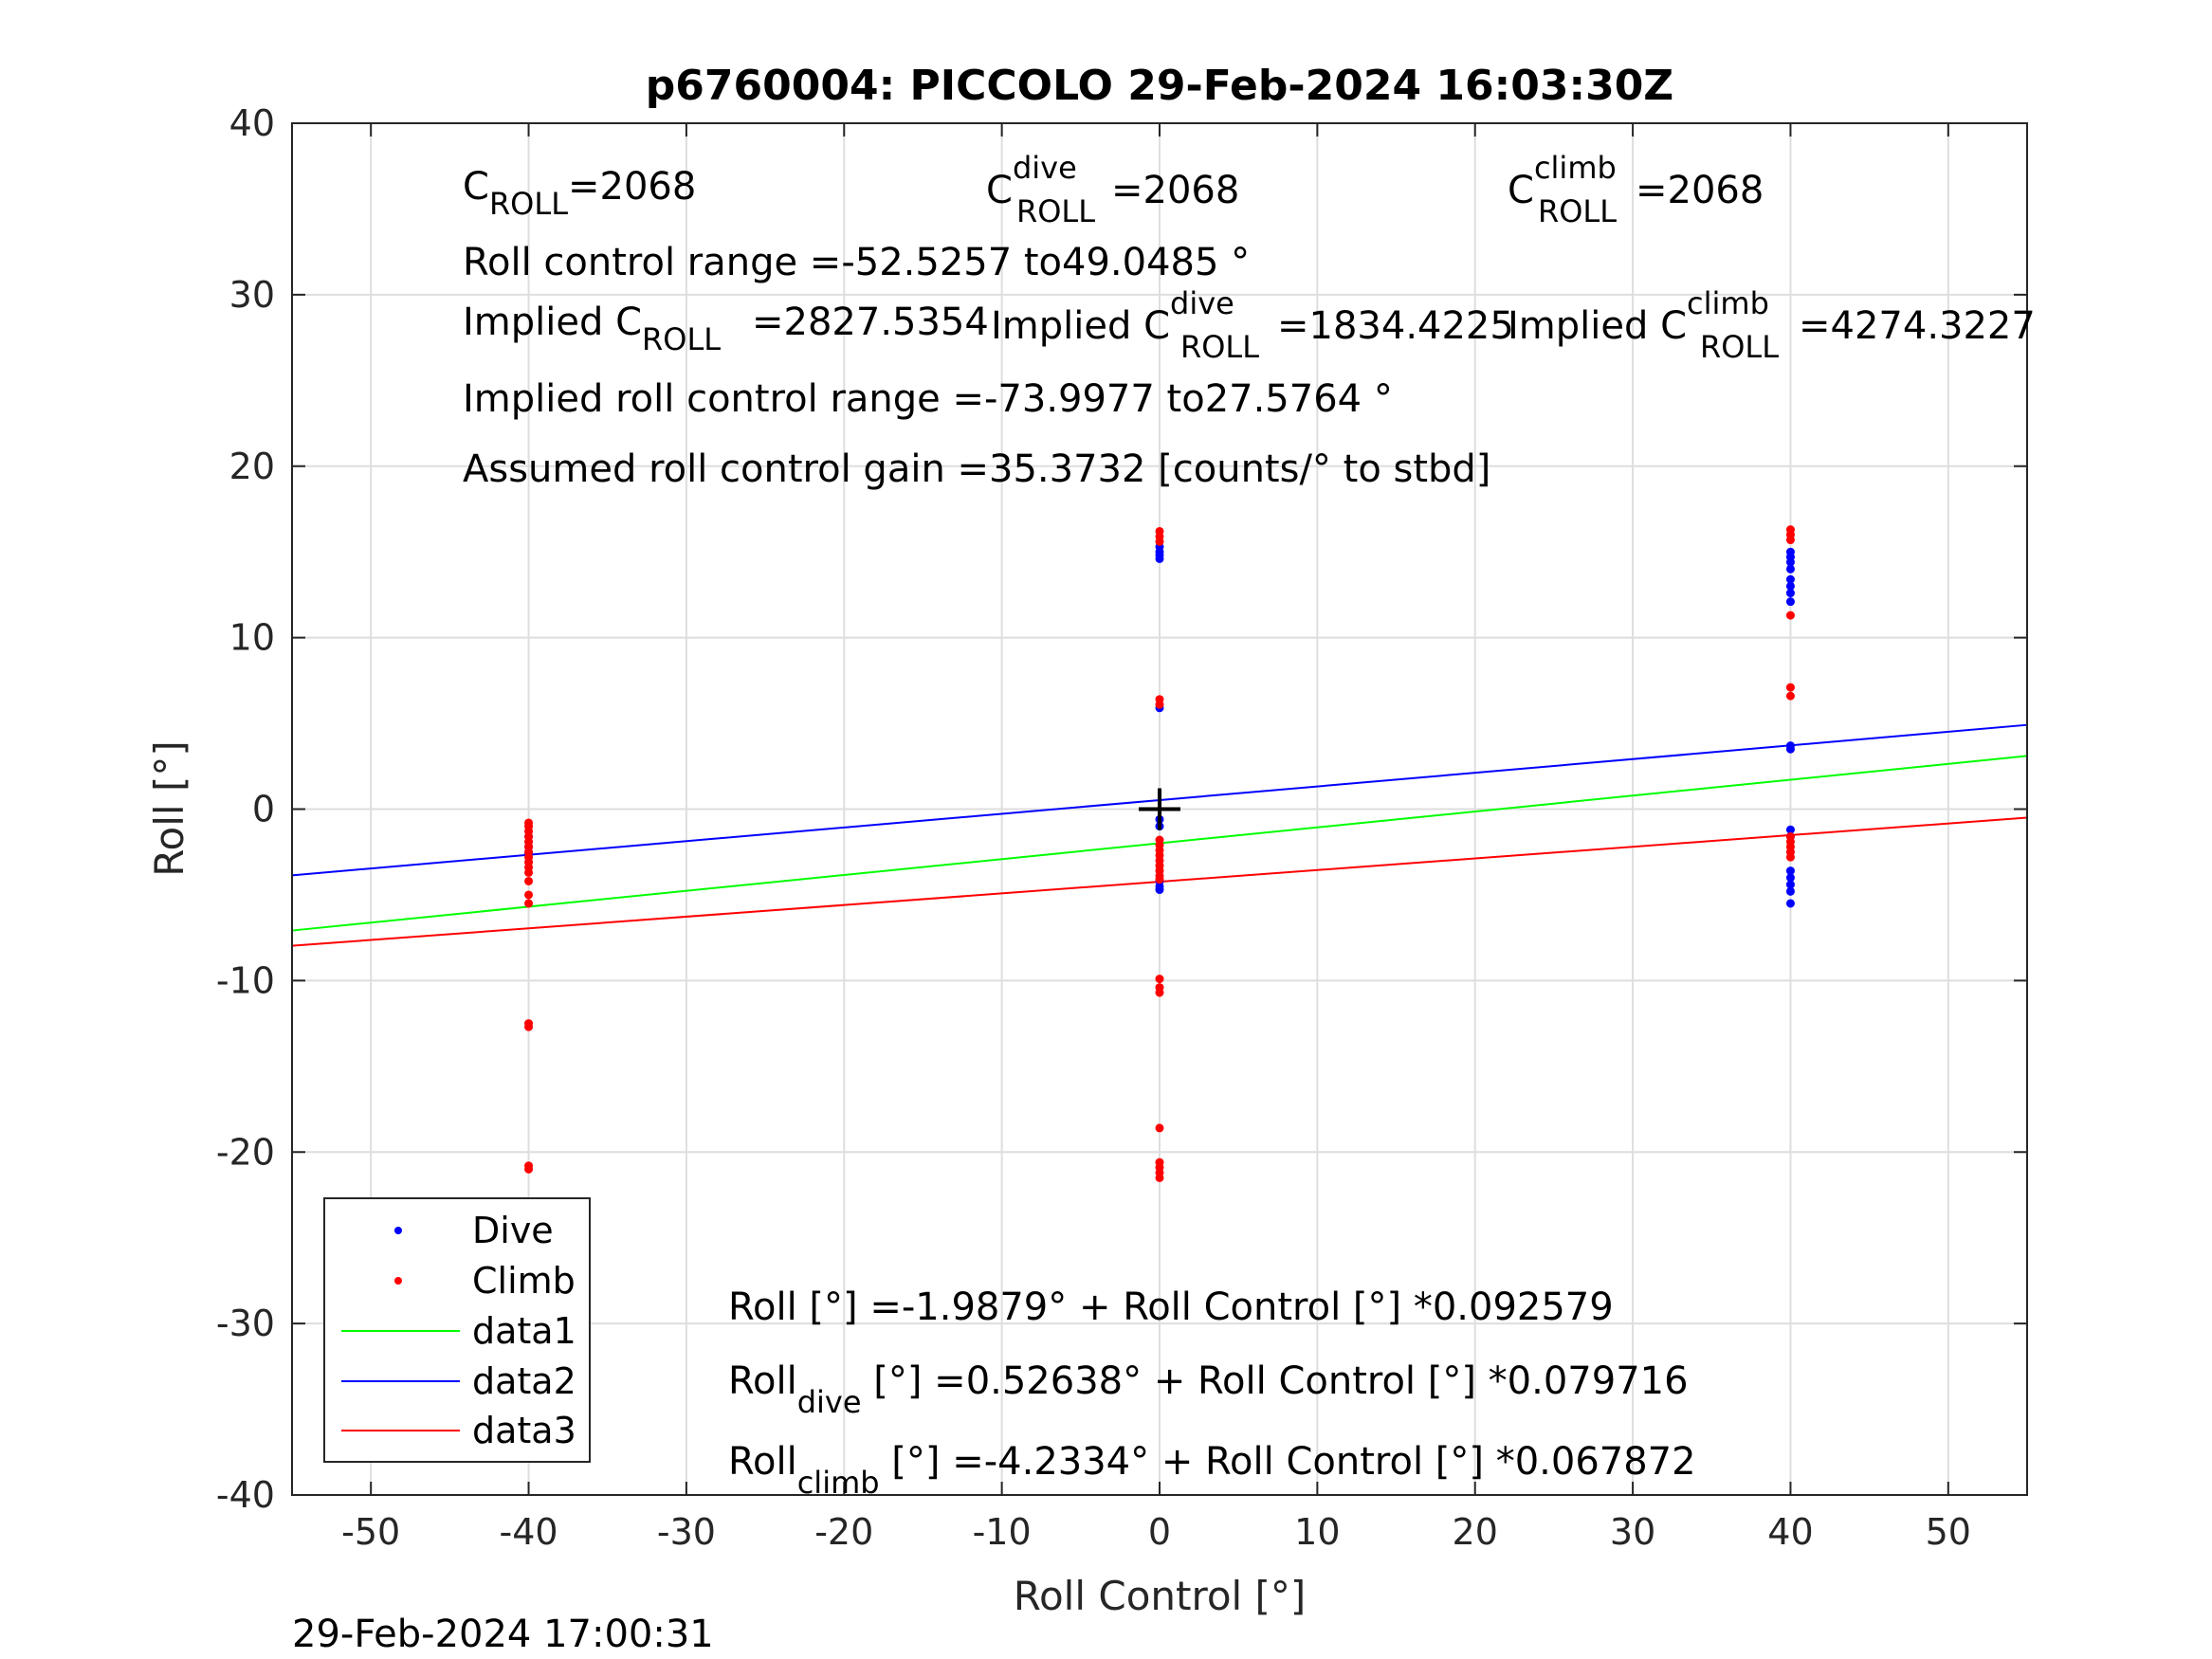  I want to click on c-roll-annotation: CROLL=2068, so click(579, 193).